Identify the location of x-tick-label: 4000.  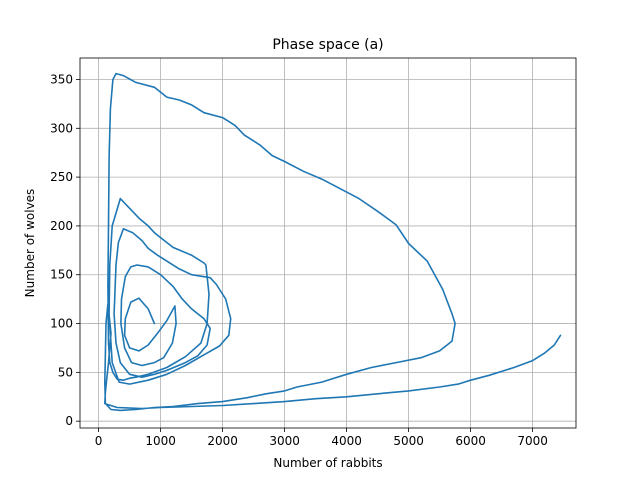
(346, 441).